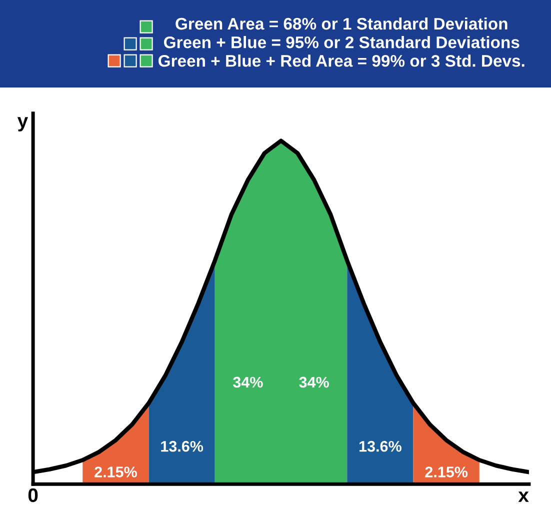  Describe the element at coordinates (22, 124) in the screenshot. I see `y-axis-title: y` at that location.